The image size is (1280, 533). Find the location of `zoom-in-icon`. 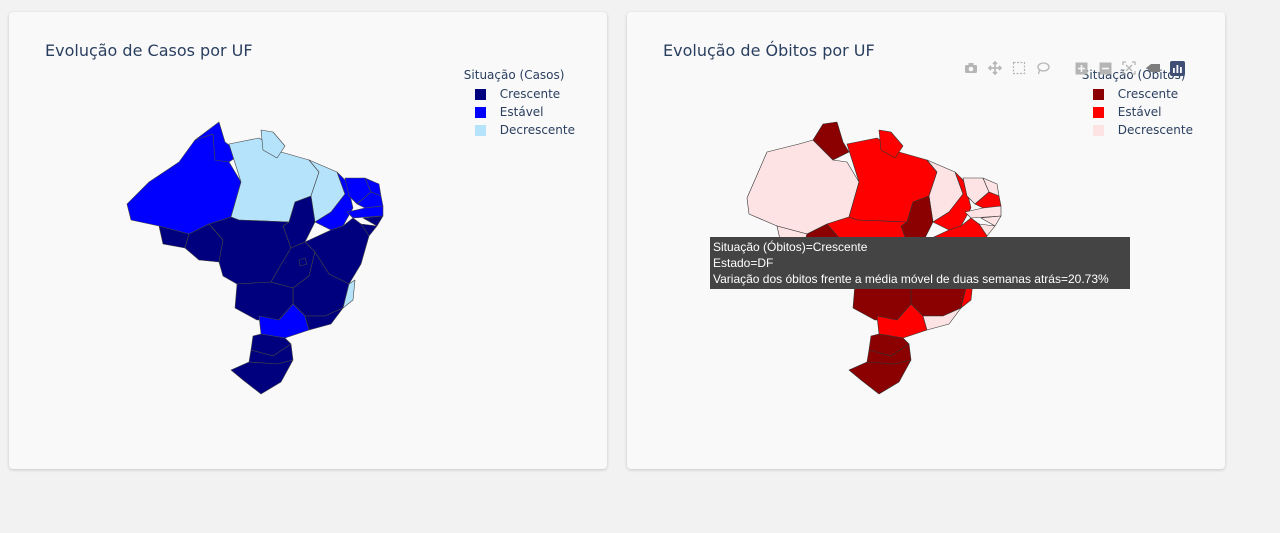

zoom-in-icon is located at coordinates (1081, 68).